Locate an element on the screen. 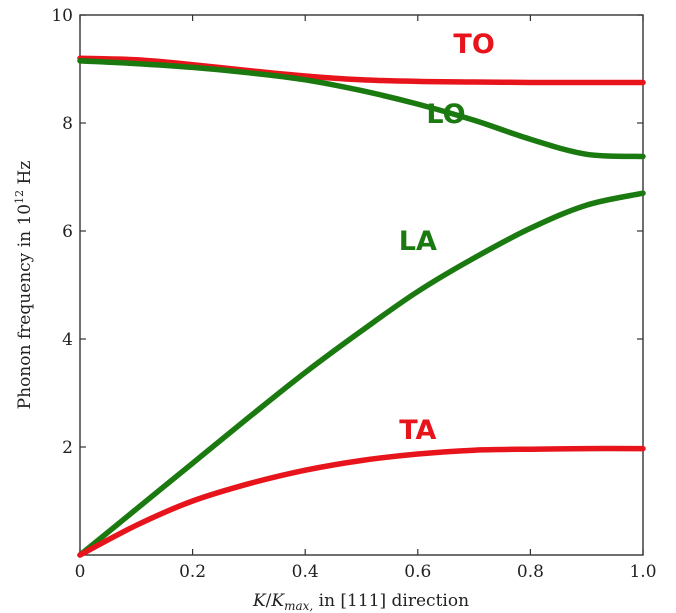 Image resolution: width=676 pixels, height=613 pixels. series-label-ta: TA is located at coordinates (417, 430).